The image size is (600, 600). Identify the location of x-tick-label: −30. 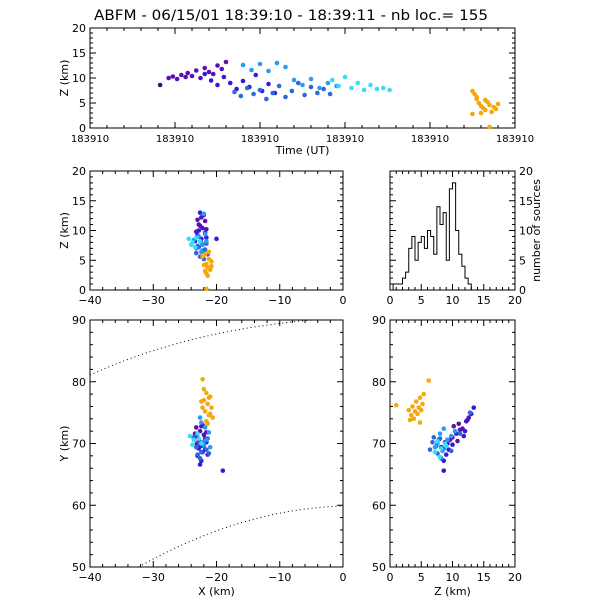
(153, 577).